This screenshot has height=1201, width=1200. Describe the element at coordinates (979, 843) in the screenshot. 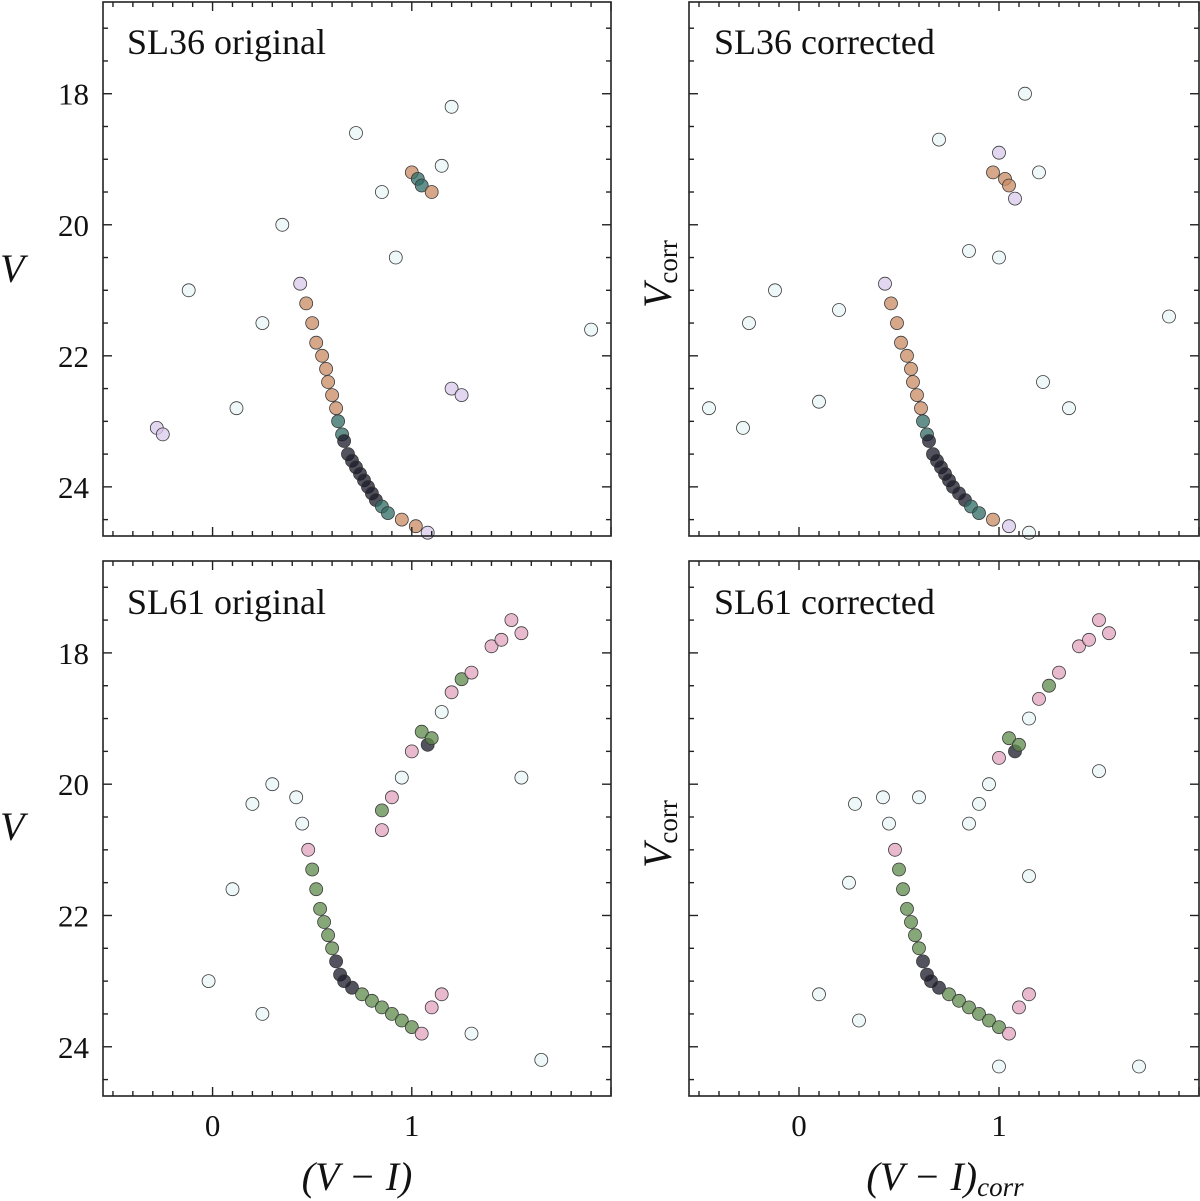

I see `points-sl61-corrected` at that location.